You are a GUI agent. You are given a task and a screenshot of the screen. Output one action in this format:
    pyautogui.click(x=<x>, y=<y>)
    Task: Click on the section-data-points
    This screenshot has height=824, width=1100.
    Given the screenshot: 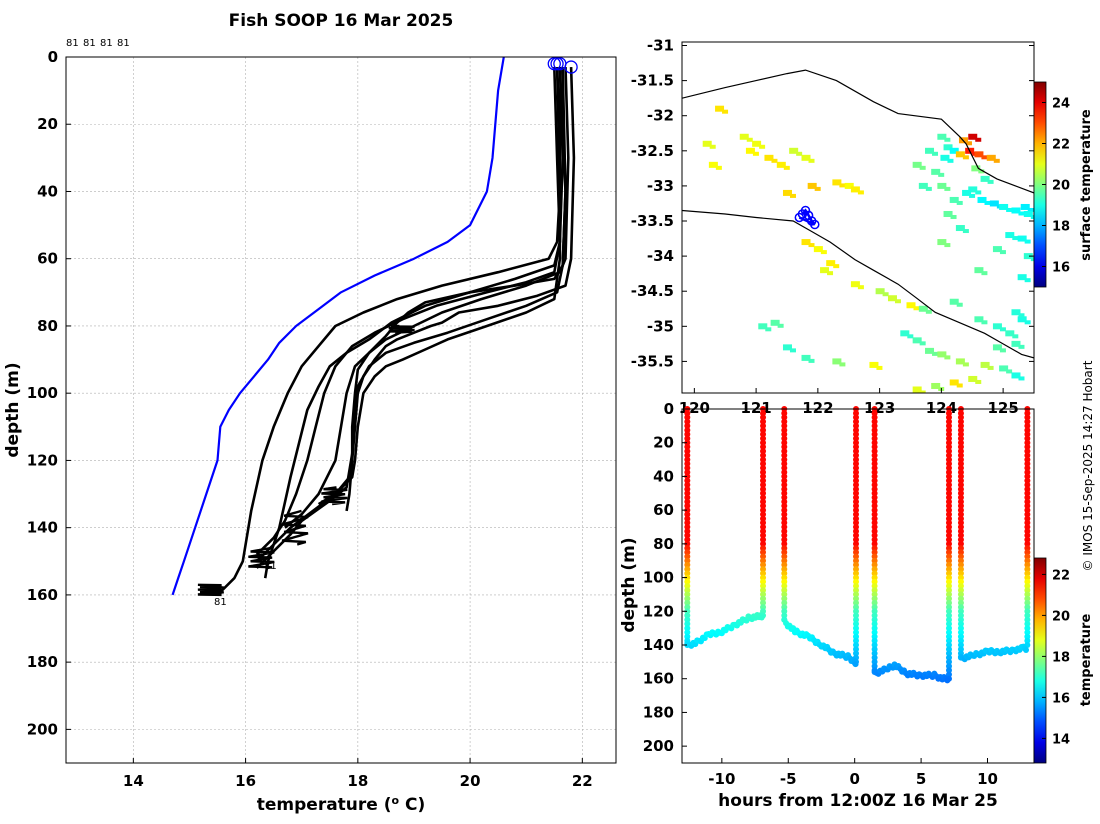 What is the action you would take?
    pyautogui.click(x=857, y=545)
    